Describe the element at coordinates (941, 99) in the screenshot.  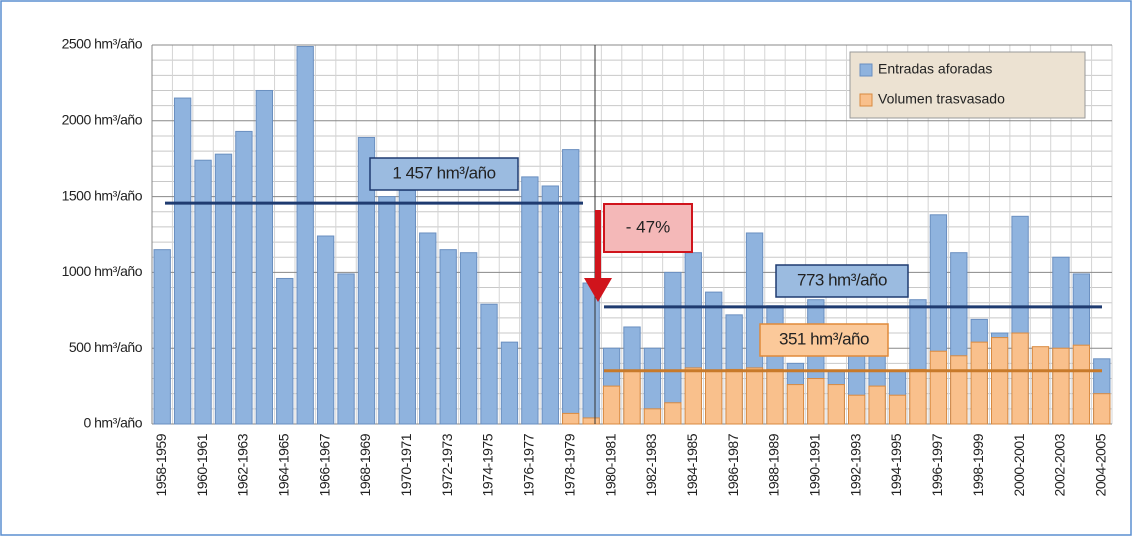
I see `legend-label: Volumen trasvasado` at that location.